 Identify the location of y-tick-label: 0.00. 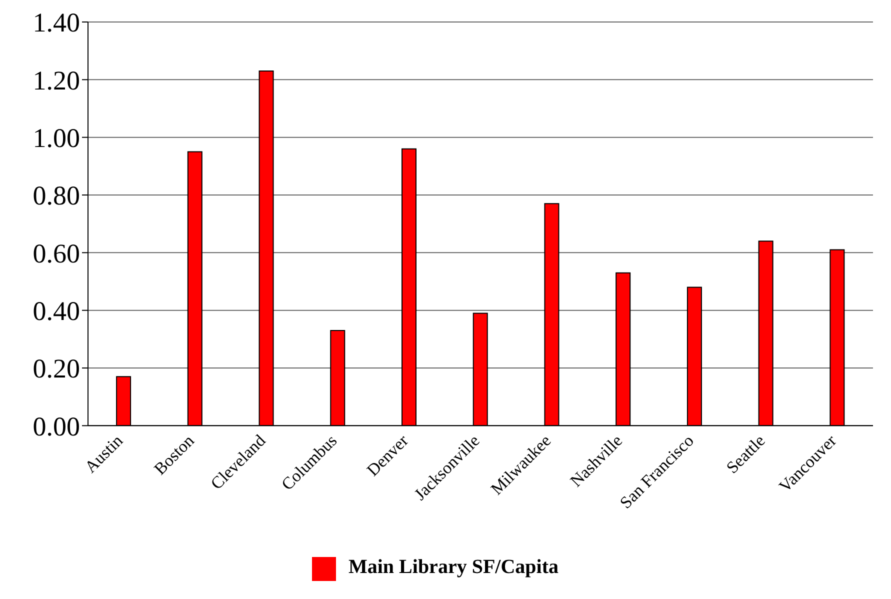
(56, 426).